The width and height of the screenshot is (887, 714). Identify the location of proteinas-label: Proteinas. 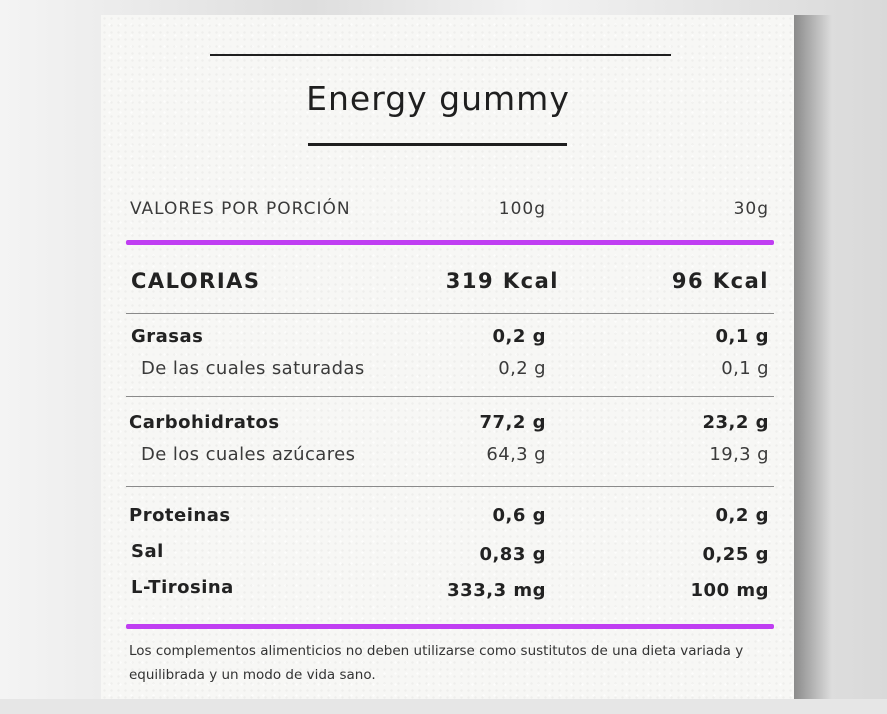
(180, 515).